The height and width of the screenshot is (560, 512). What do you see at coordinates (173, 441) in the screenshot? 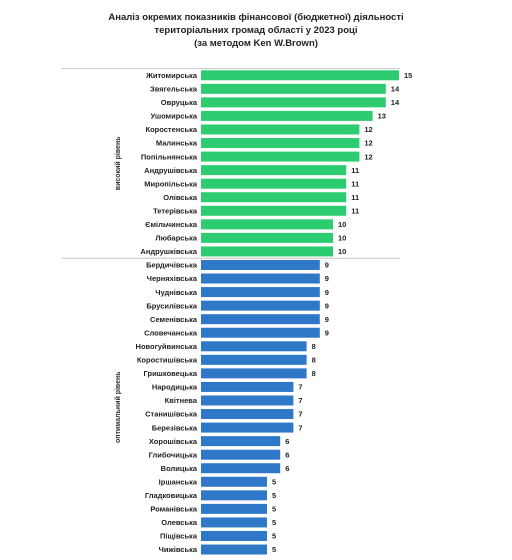
I see `category-label: Хорошівська` at bounding box center [173, 441].